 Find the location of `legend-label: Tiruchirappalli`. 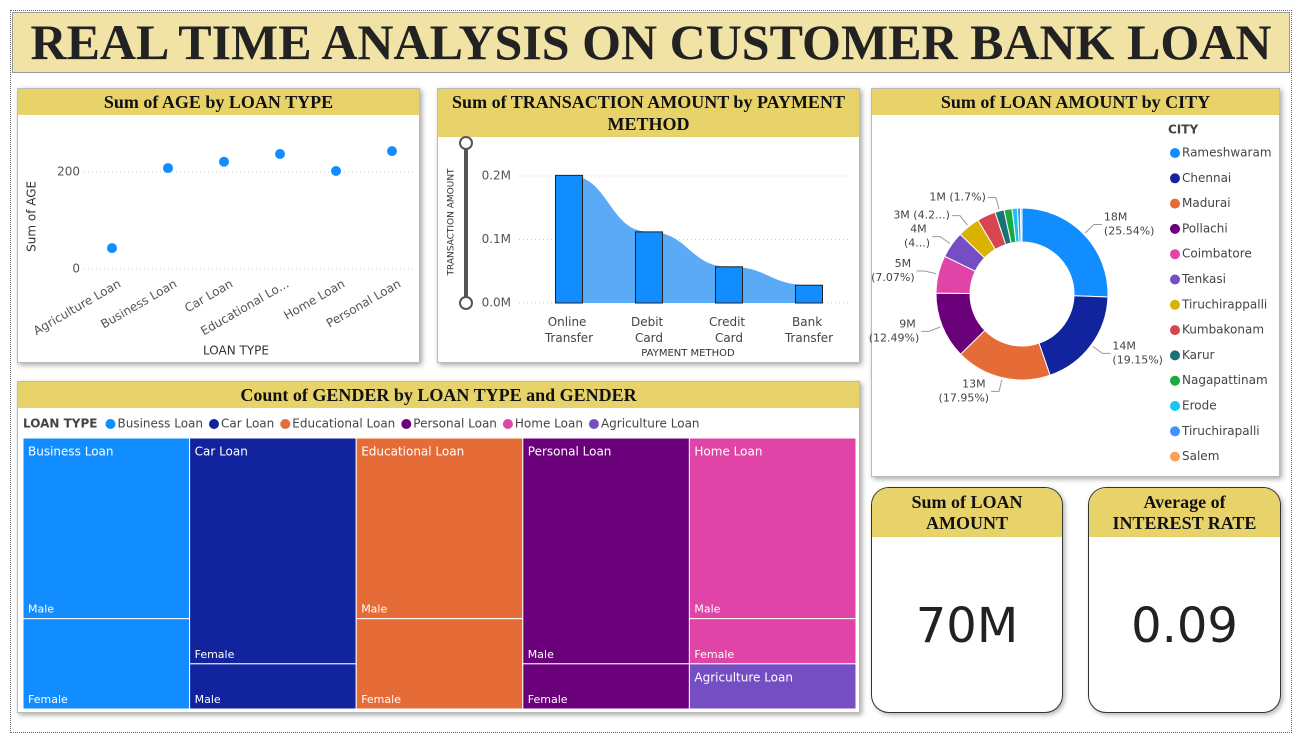

legend-label: Tiruchirappalli is located at coordinates (1224, 304).